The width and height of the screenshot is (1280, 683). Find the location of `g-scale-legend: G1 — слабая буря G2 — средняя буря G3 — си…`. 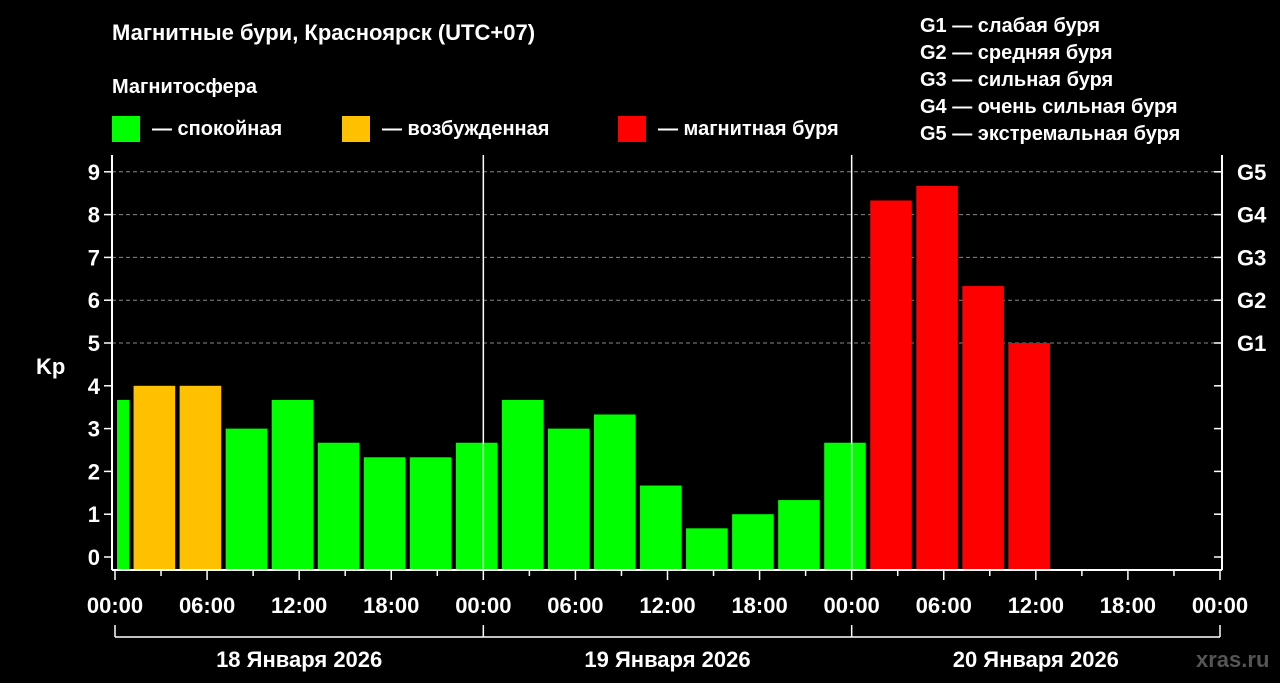

g-scale-legend: G1 — слабая буря G2 — средняя буря G3 — си… is located at coordinates (1050, 80).